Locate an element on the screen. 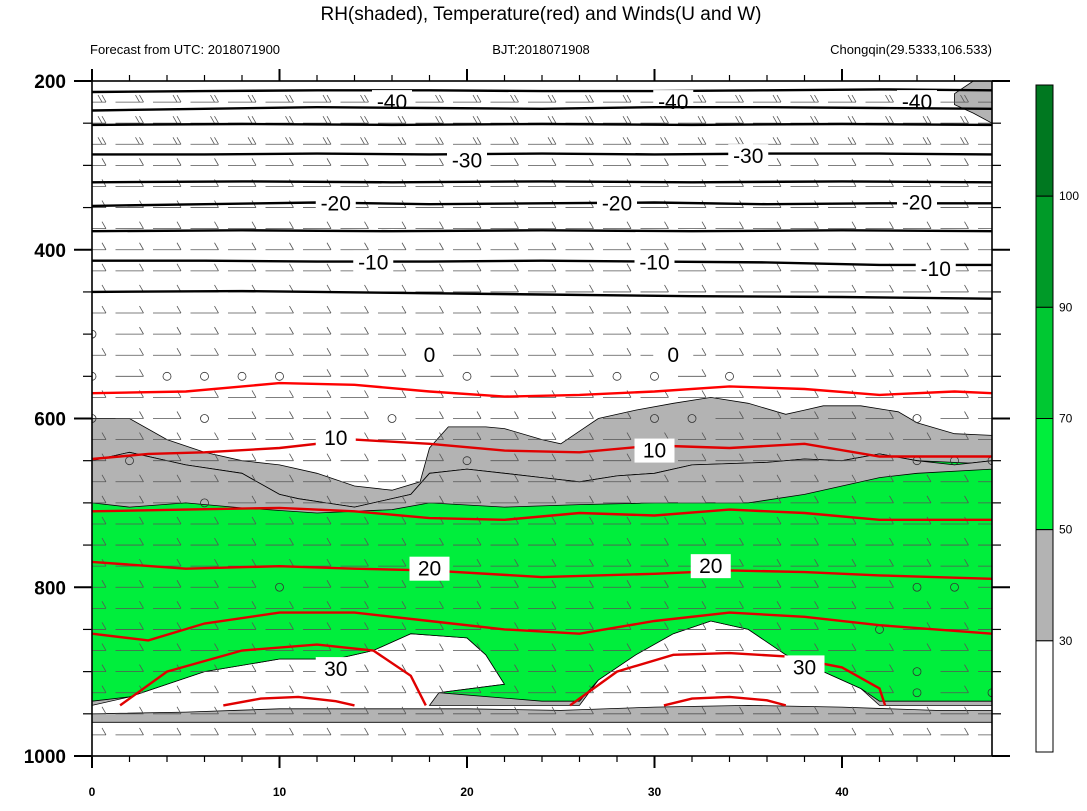  calm-wind-marker is located at coordinates (242, 376).